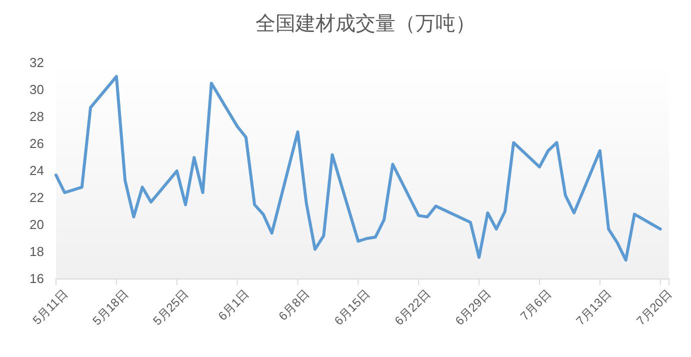 The image size is (691, 357). What do you see at coordinates (50, 307) in the screenshot?
I see `x-tick-label: 5月11日` at bounding box center [50, 307].